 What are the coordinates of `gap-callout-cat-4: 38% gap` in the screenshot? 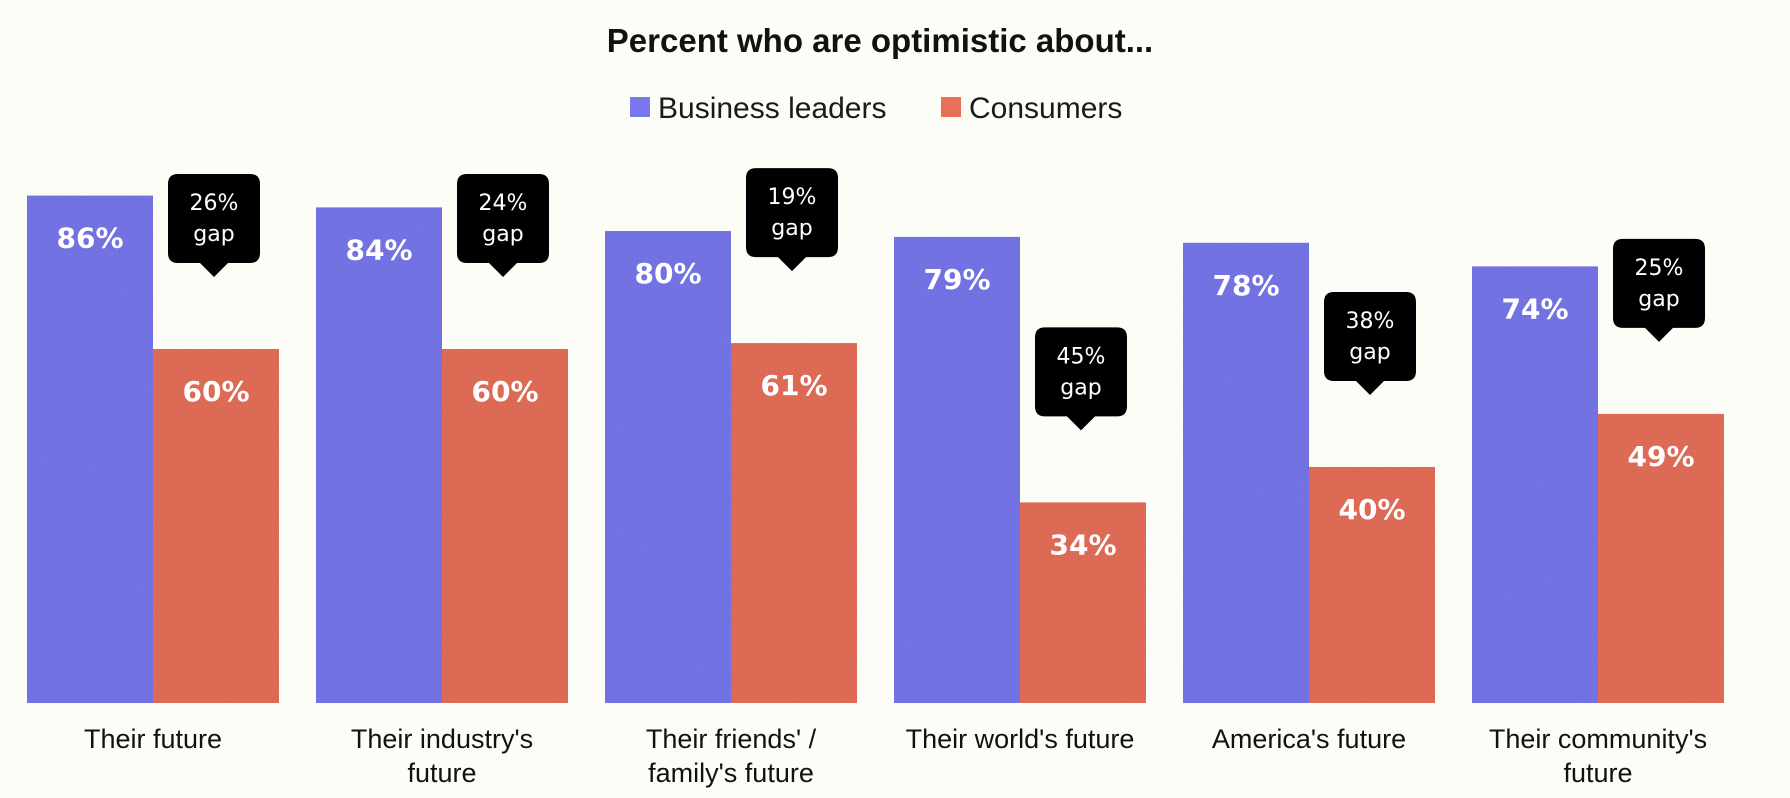 It's located at (1370, 343).